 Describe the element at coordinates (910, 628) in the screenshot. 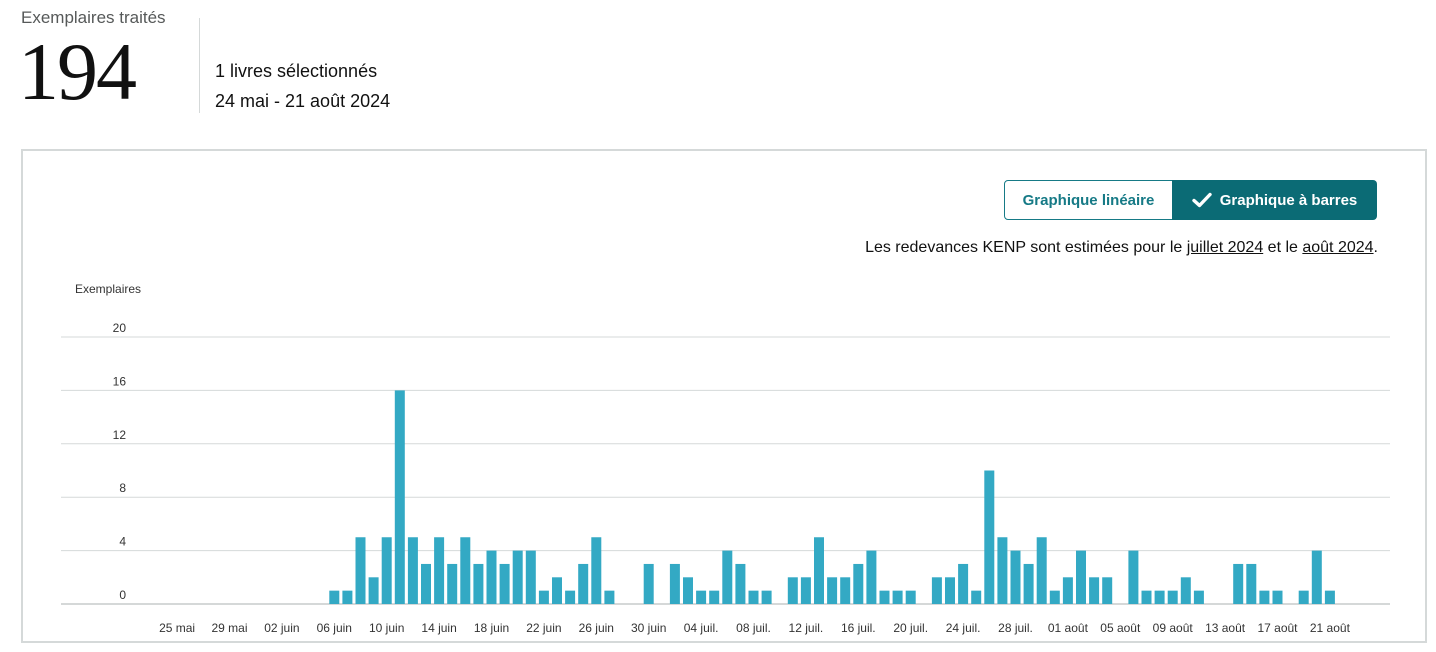

I see `x-tick-label: 20 juil.` at that location.